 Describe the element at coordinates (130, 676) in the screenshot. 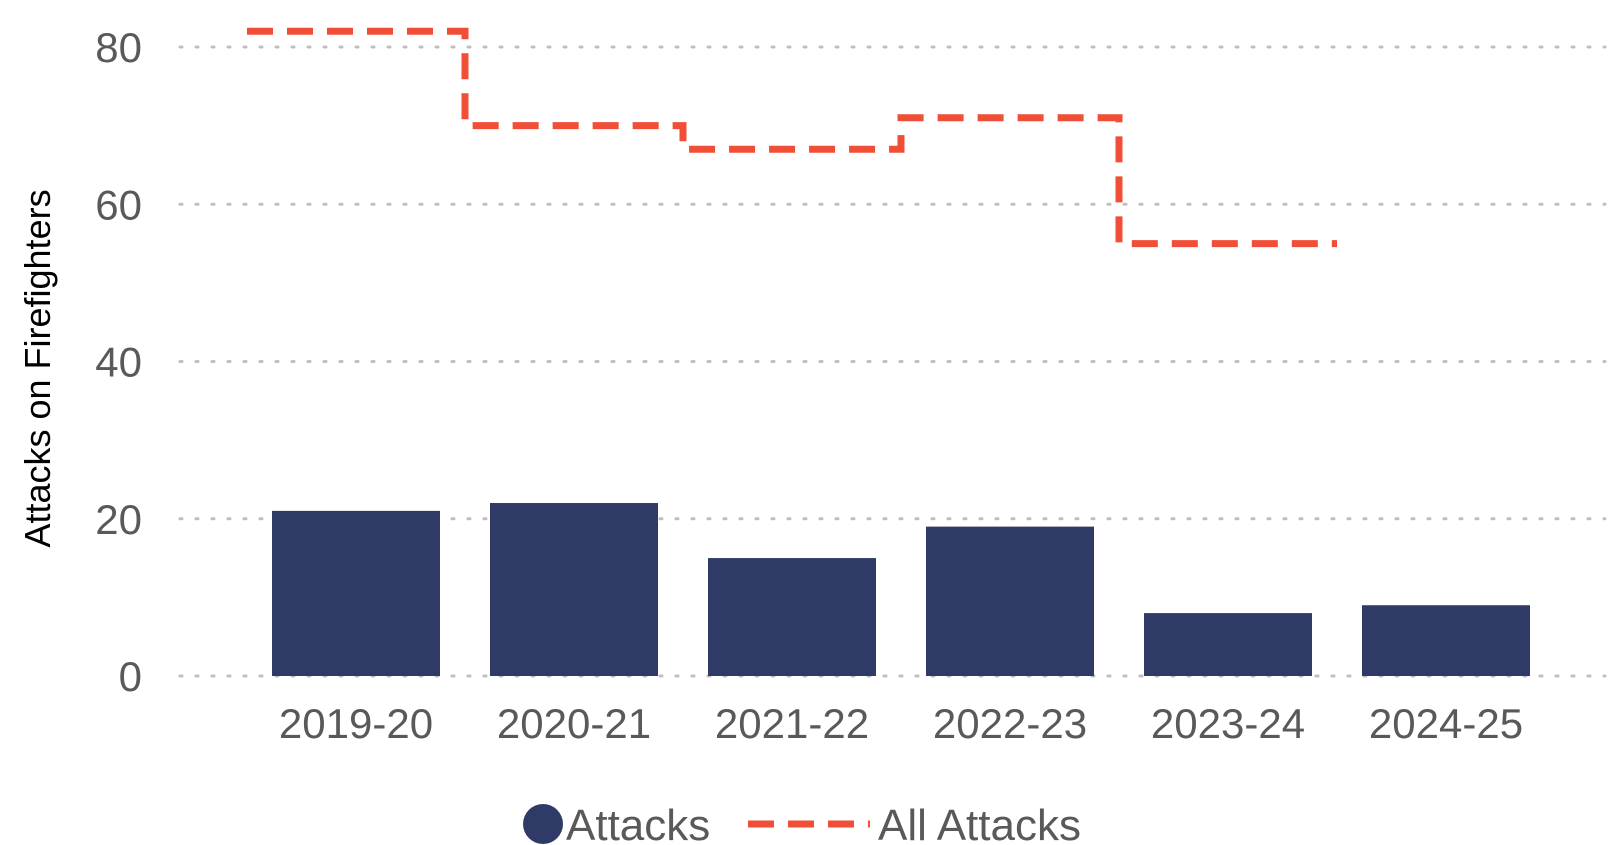

I see `y-tick-label: 0` at that location.